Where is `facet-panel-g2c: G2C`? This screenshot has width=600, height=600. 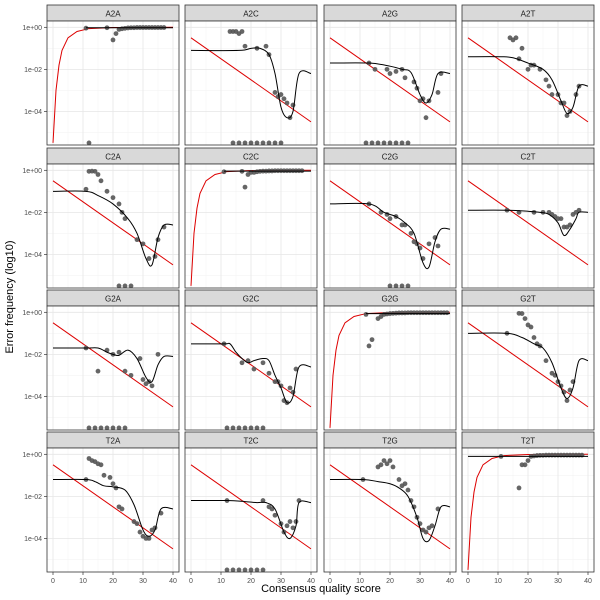 facet-panel-g2c: G2C is located at coordinates (251, 360).